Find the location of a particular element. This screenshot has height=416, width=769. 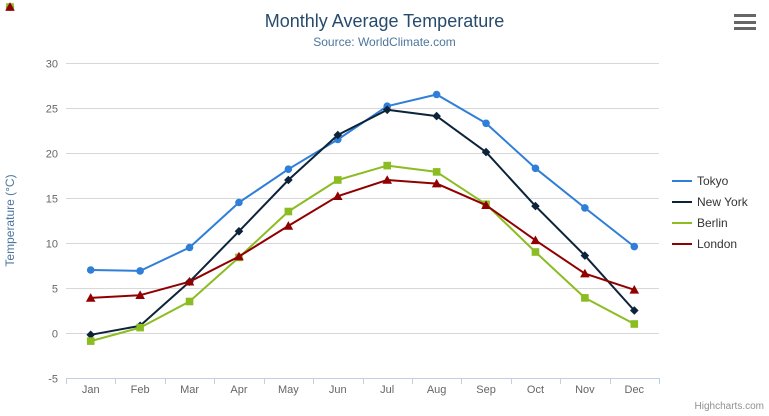

legend-item-tokyo: Tokyo is located at coordinates (710, 181).